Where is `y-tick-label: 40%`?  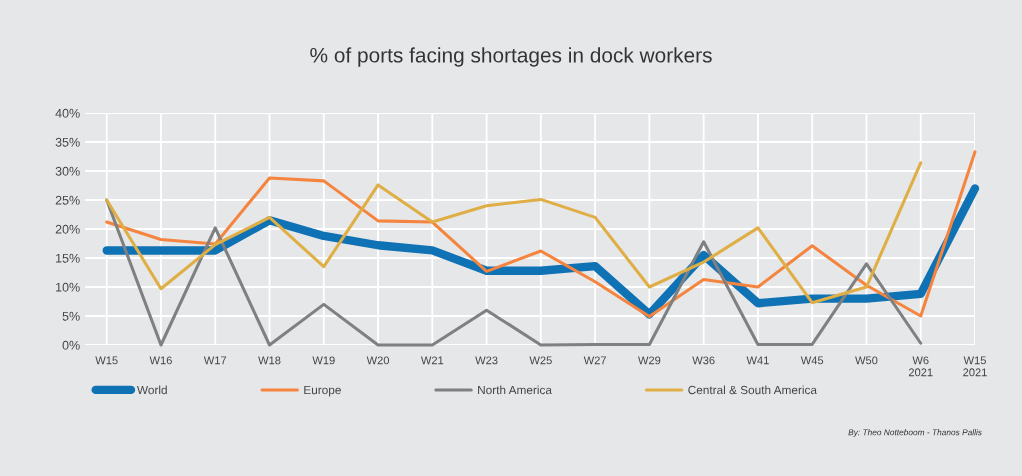
y-tick-label: 40% is located at coordinates (67, 113).